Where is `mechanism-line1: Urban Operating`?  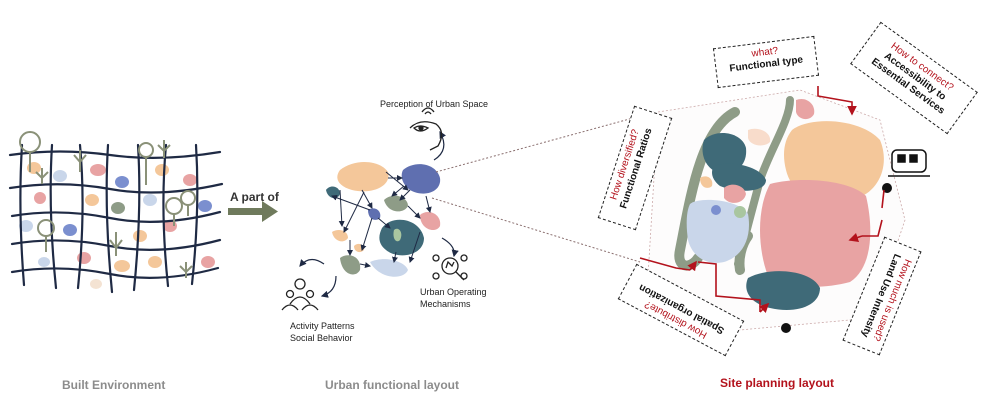 mechanism-line1: Urban Operating is located at coordinates (453, 292).